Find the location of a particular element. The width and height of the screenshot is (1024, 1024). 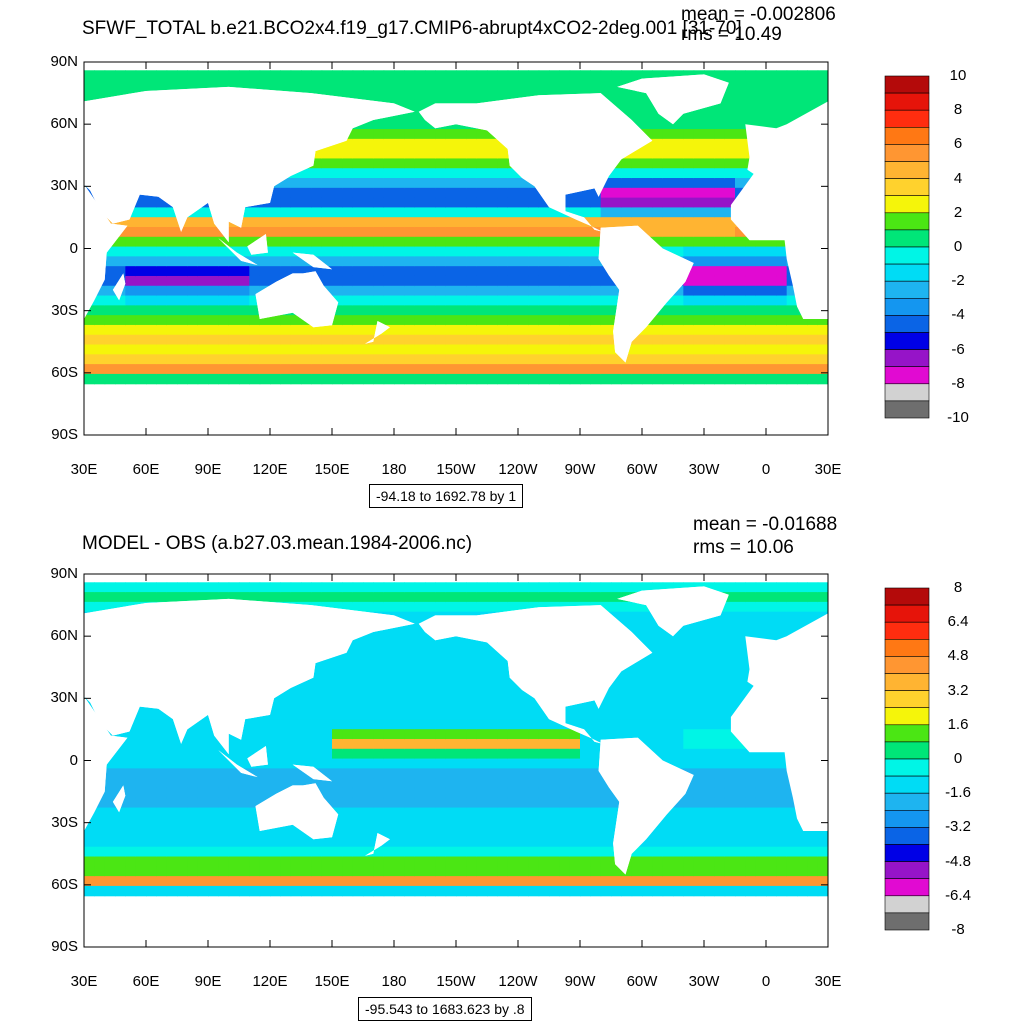

lon-label: 90W is located at coordinates (580, 981).